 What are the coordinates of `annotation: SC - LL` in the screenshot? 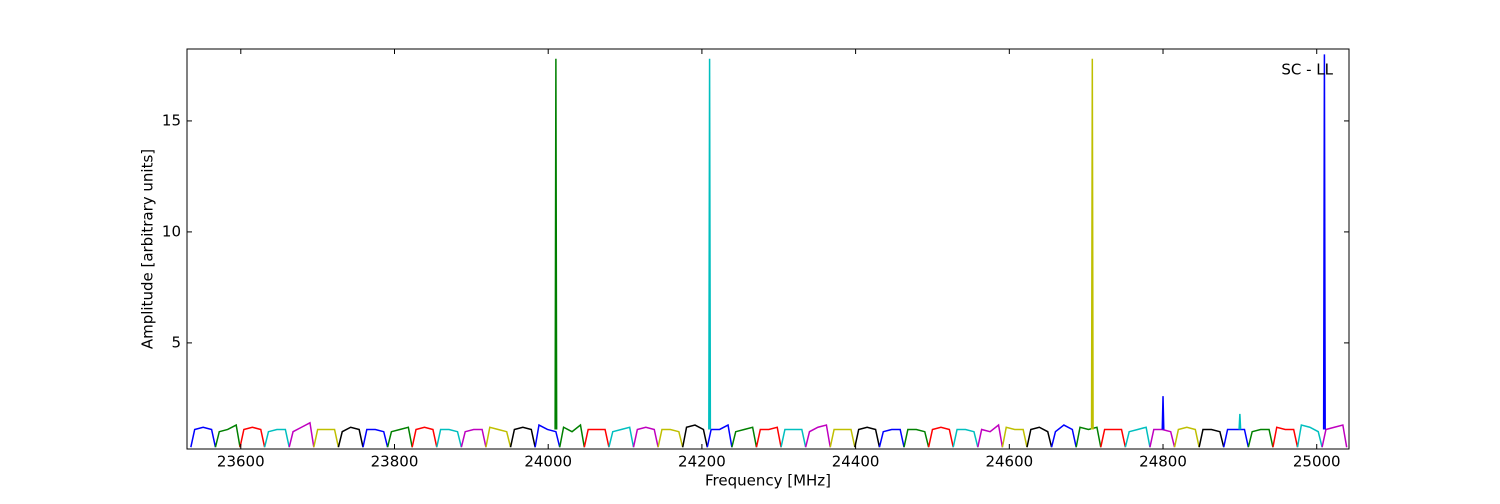 It's located at (1307, 70).